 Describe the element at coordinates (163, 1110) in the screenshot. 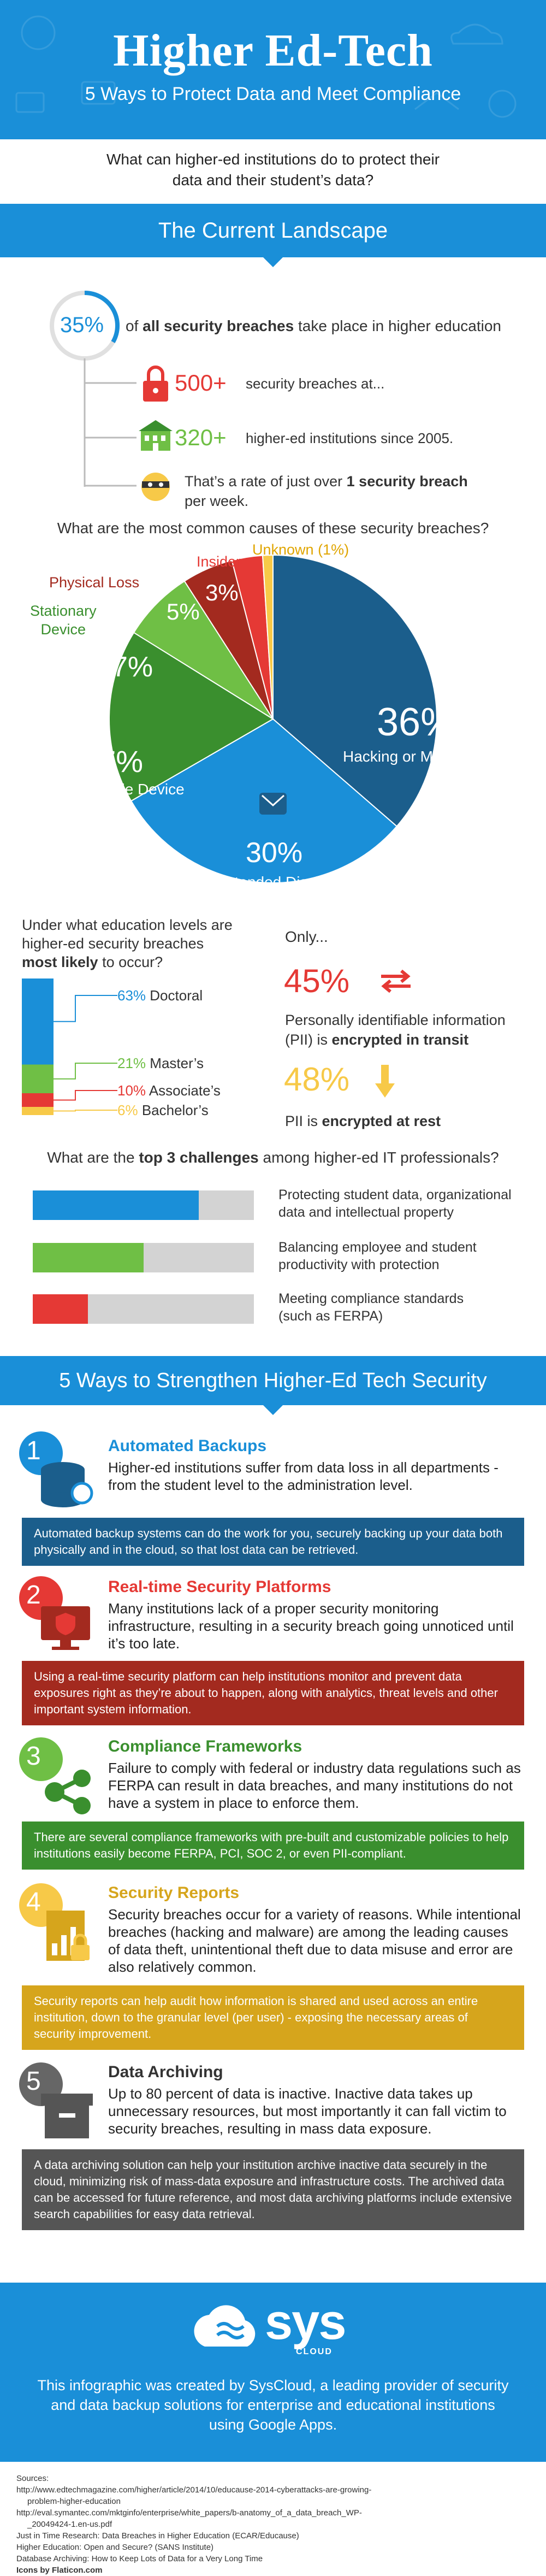

I see `level-bachelors: 6% Bachelor’s` at that location.